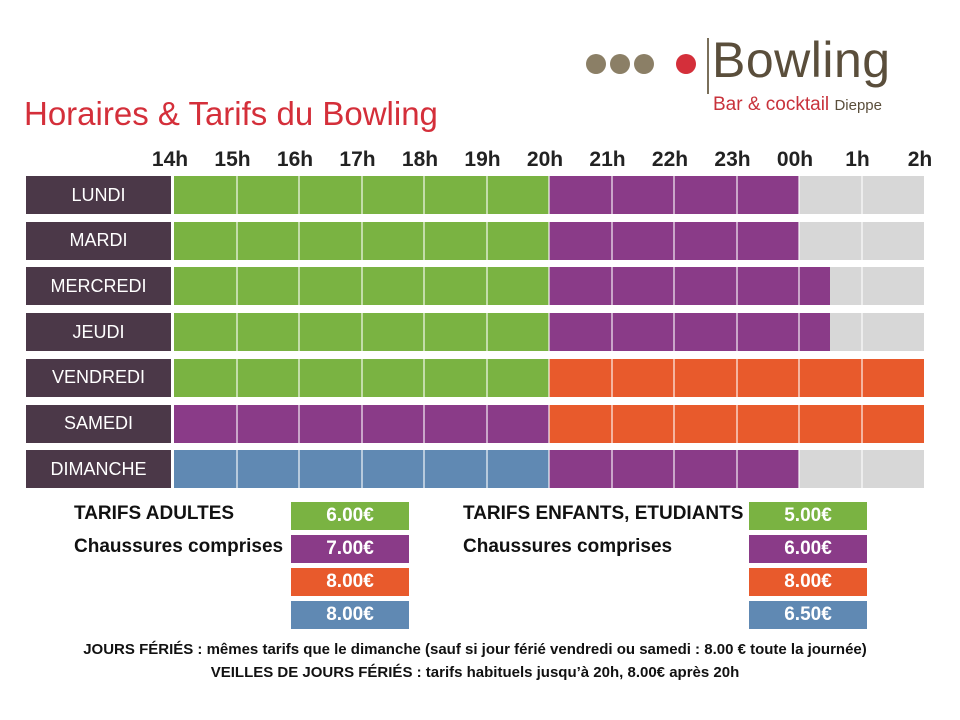  What do you see at coordinates (732, 159) in the screenshot?
I see `hour-label: 23h` at bounding box center [732, 159].